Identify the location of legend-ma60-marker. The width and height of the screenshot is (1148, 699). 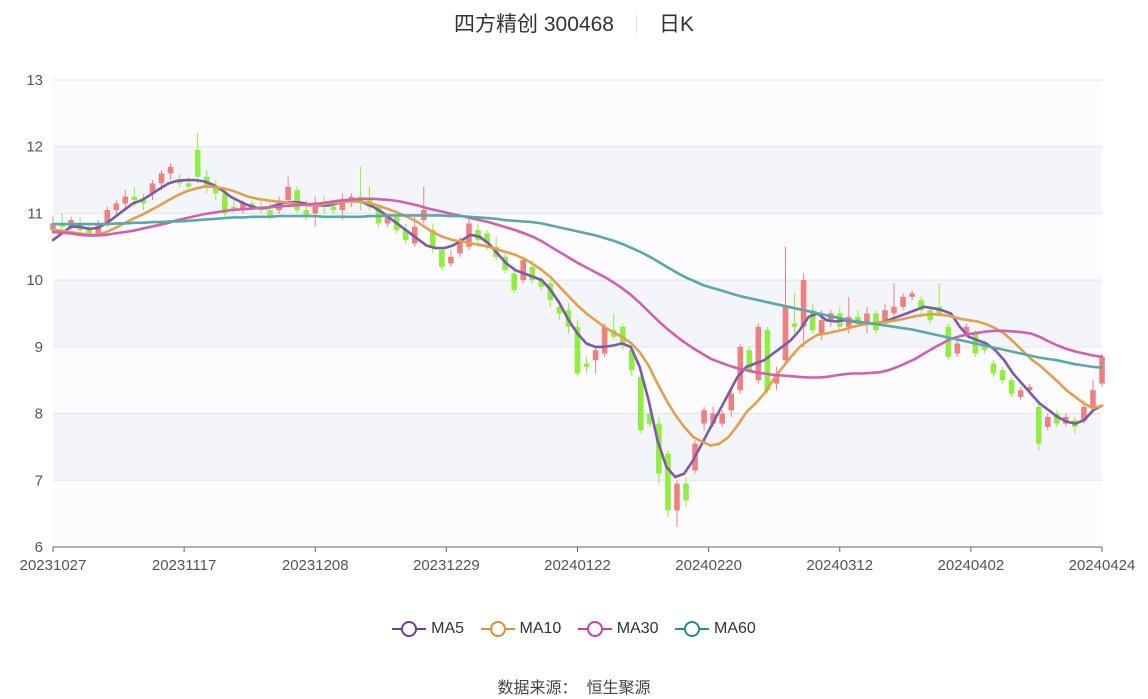
(692, 629).